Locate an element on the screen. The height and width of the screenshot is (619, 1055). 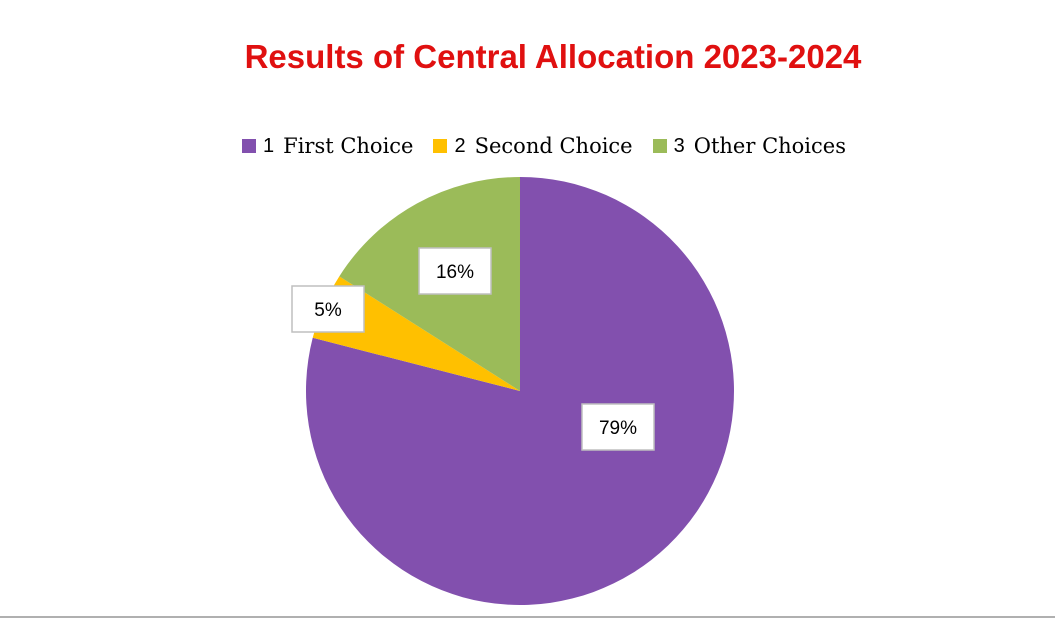
legend-item-first-choice: 1 First Choice is located at coordinates (327, 146).